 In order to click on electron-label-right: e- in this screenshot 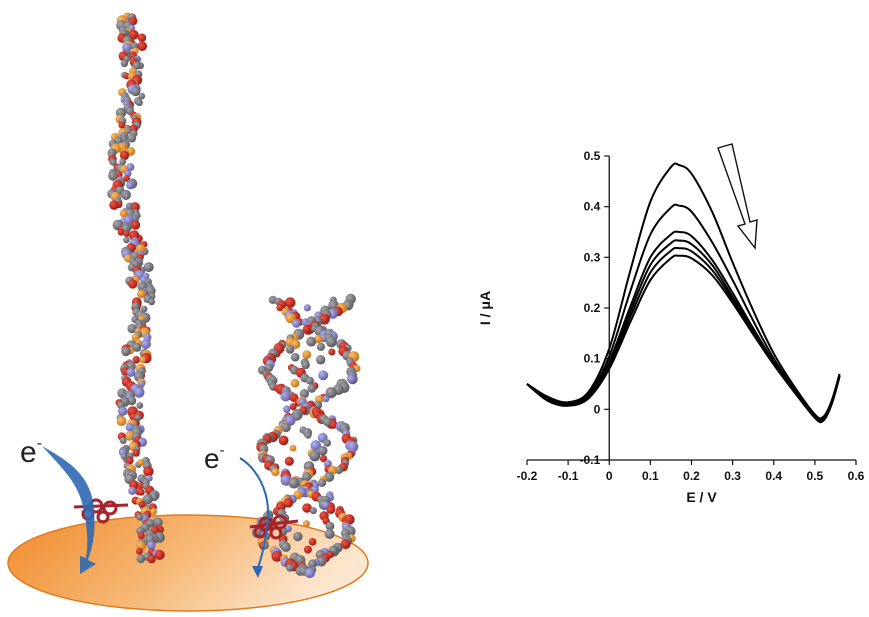, I will do `click(214, 458)`.